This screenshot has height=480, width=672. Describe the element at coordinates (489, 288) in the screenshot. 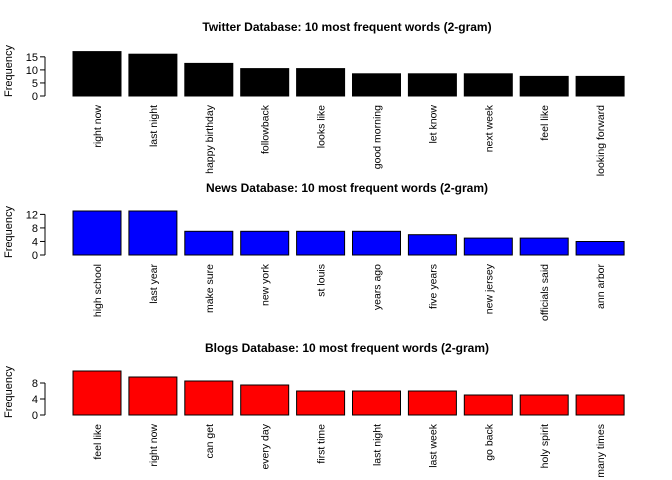

I see `x-tick-label: new jersey` at that location.